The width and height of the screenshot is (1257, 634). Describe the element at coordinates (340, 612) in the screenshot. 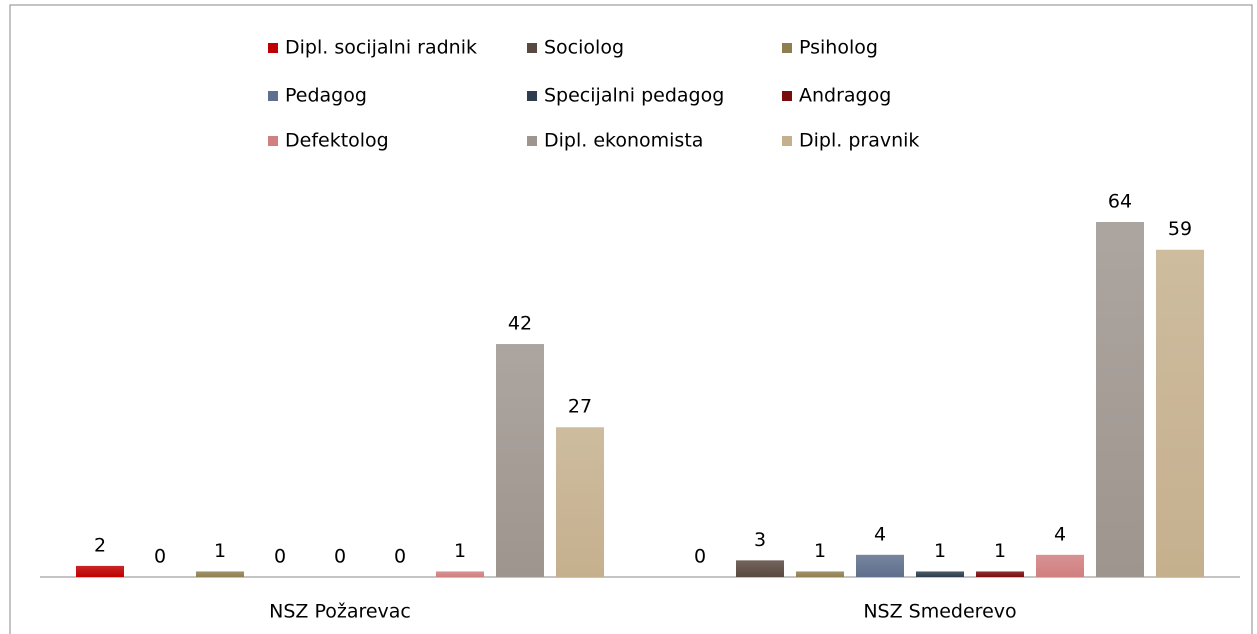

I see `x-tick-label: NSZ Požarevac` at that location.